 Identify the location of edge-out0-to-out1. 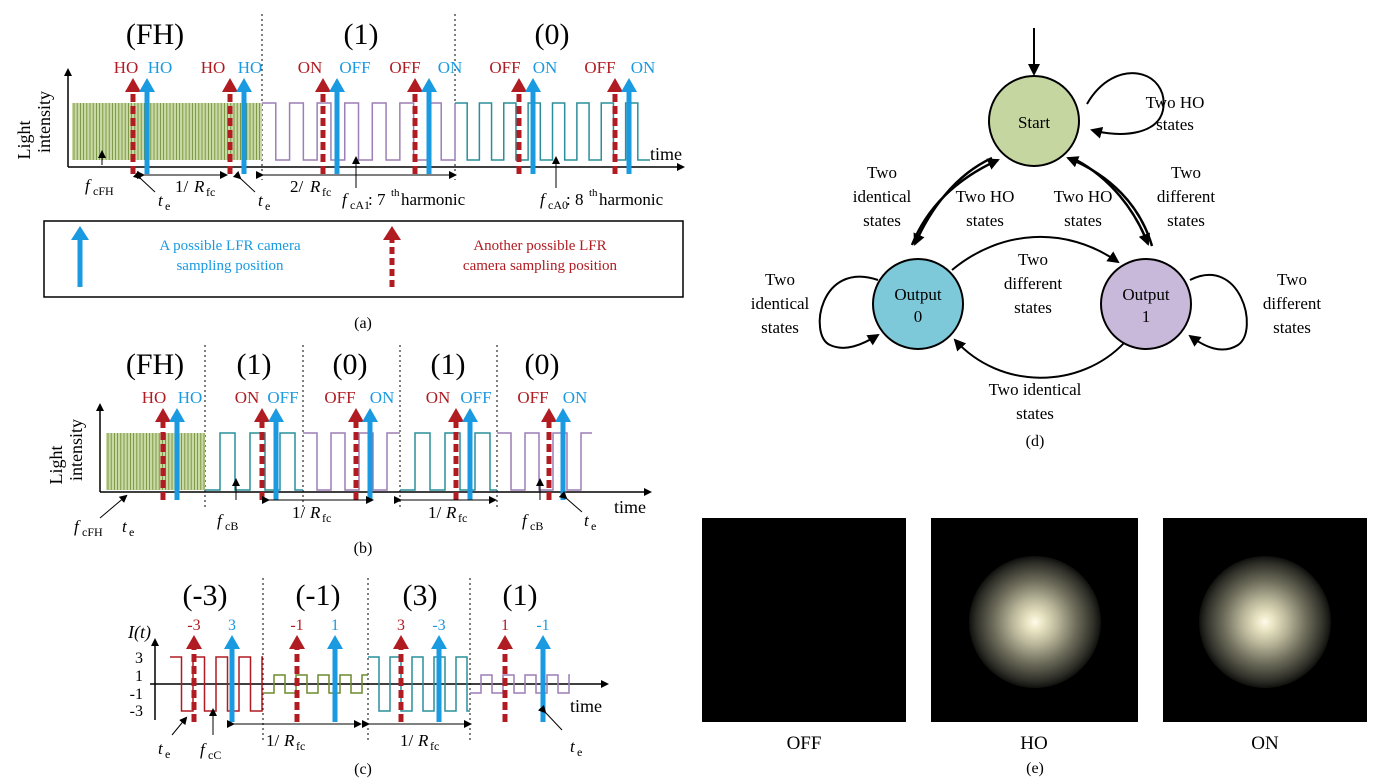
(1035, 253).